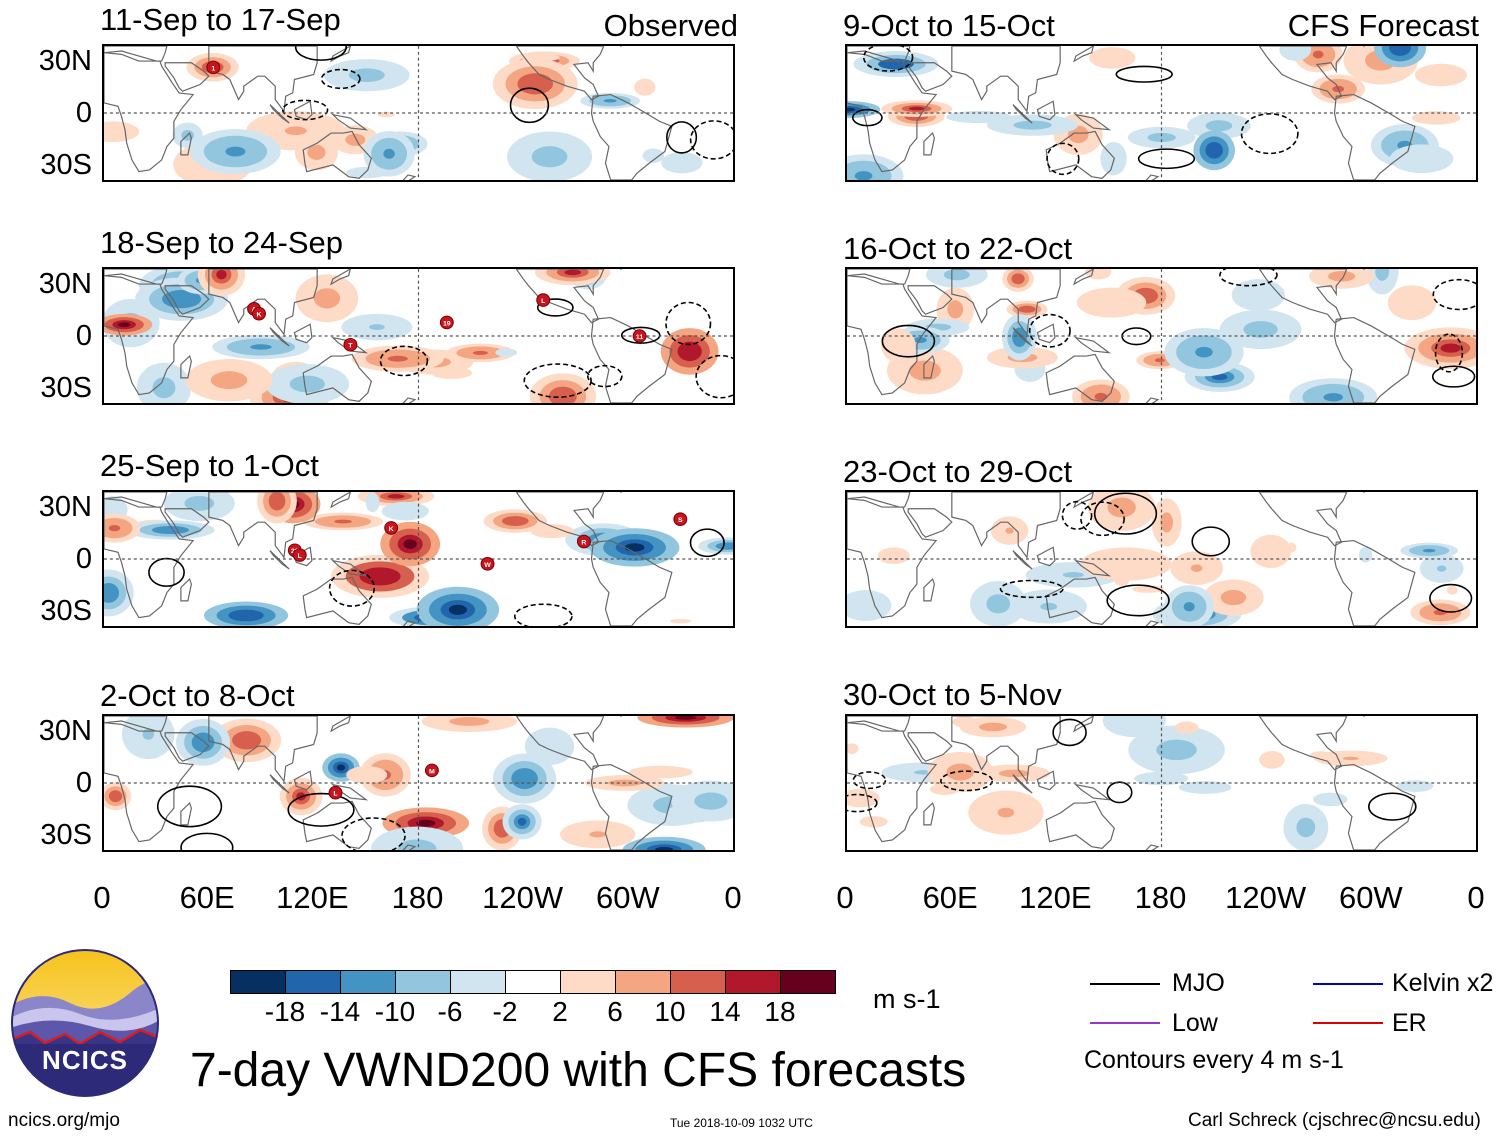 This screenshot has width=1510, height=1137. I want to click on storm-marker: M, so click(431, 770).